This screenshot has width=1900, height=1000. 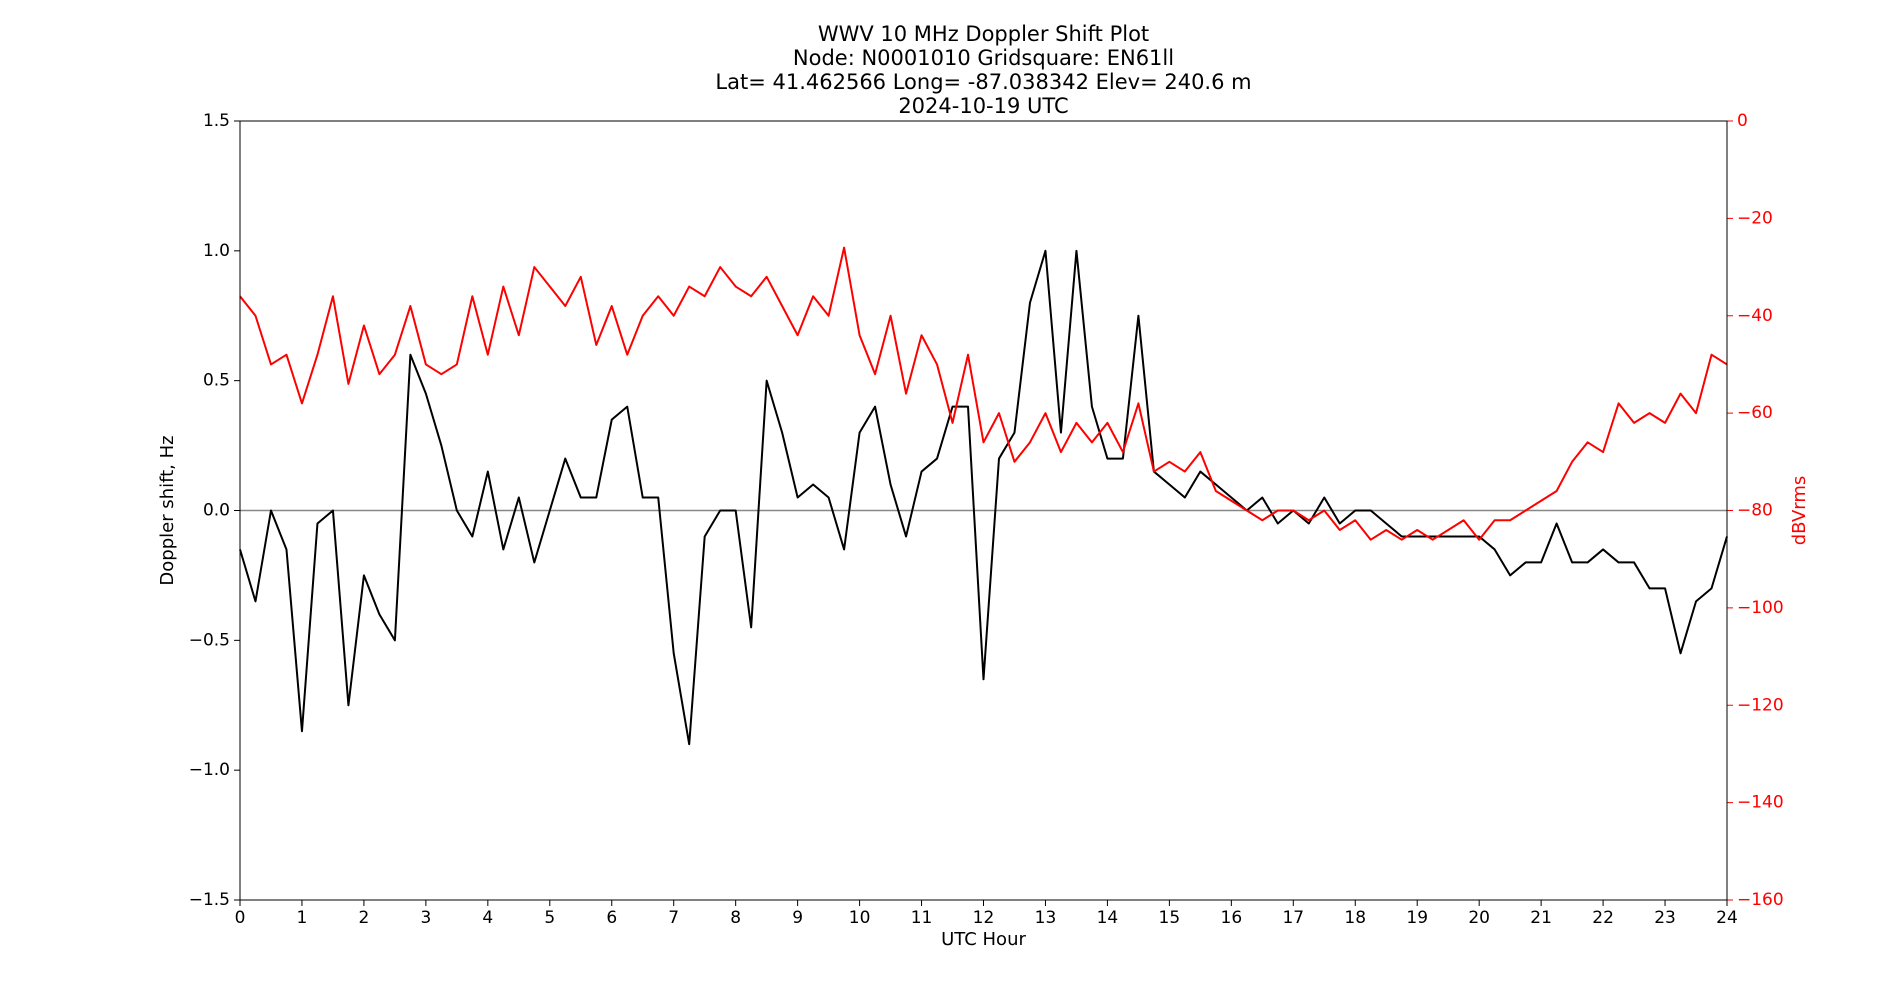 I want to click on x-tick-label: 7, so click(x=673, y=918).